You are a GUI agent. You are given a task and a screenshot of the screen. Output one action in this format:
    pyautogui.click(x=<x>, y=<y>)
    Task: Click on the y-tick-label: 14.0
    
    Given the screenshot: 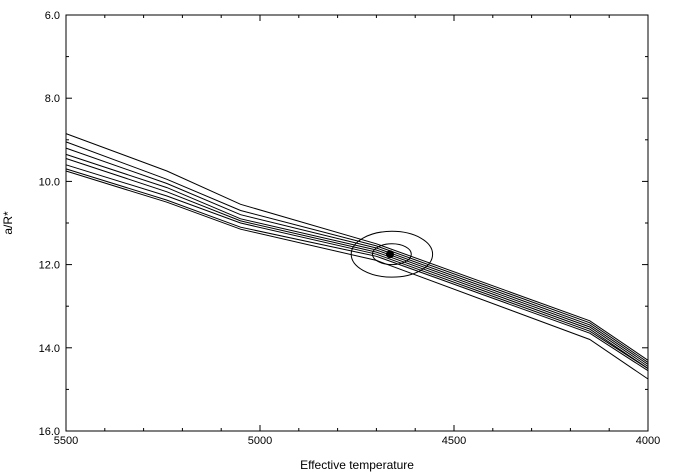 What is the action you would take?
    pyautogui.click(x=49, y=349)
    